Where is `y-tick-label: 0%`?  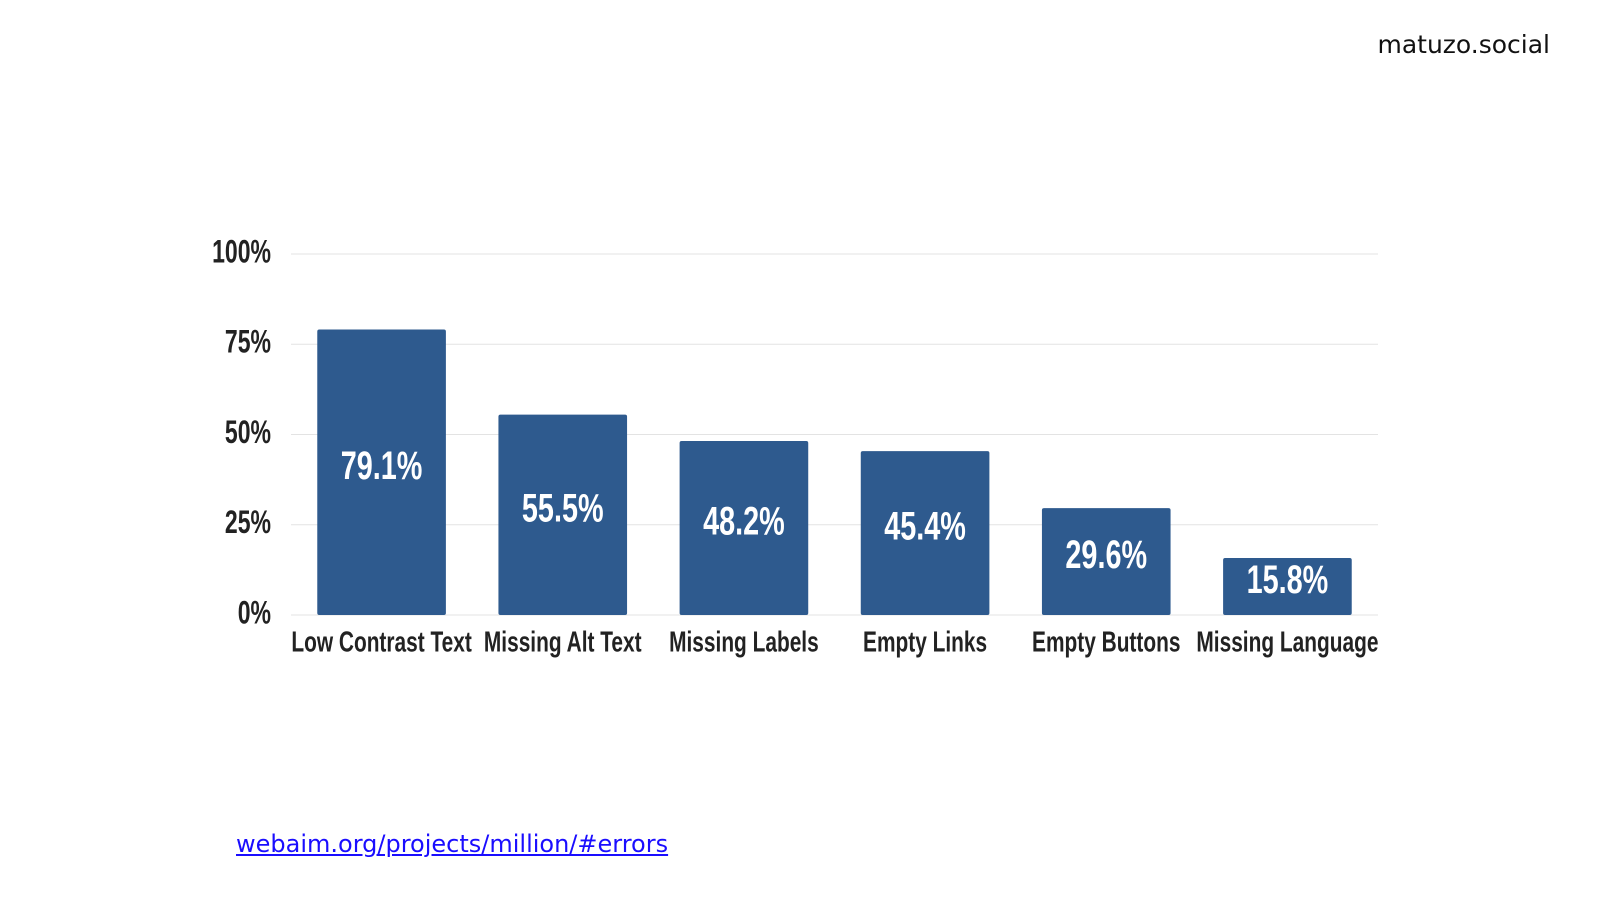
y-tick-label: 0% is located at coordinates (254, 613).